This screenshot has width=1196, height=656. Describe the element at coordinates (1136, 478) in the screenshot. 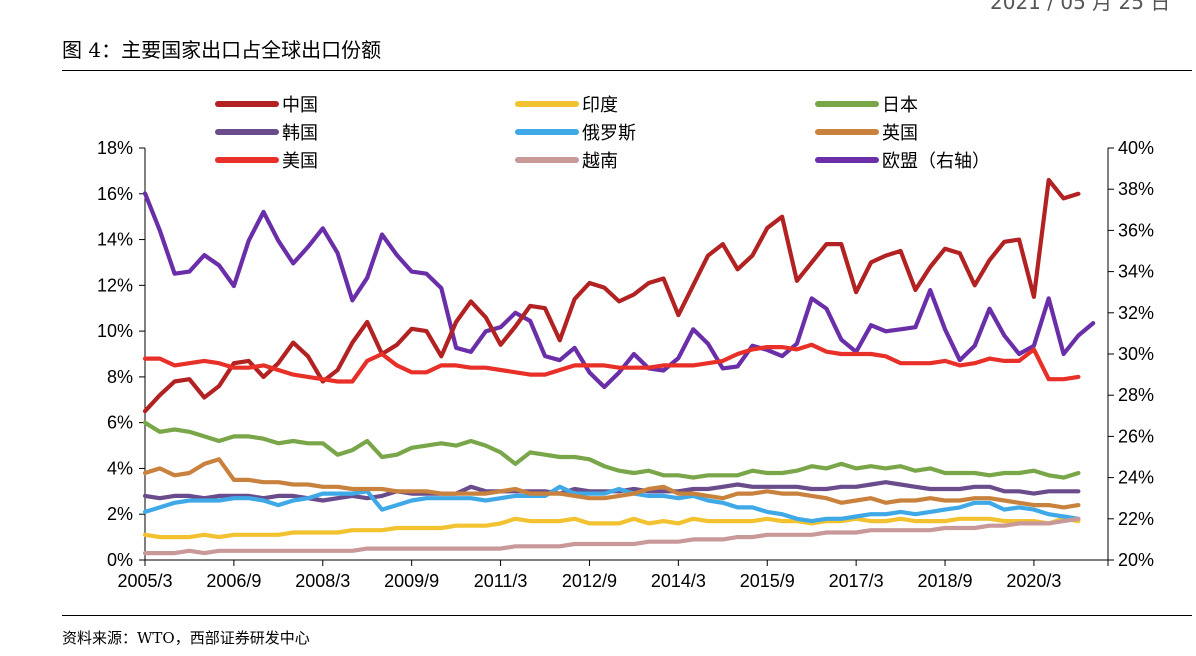

I see `right-tick-label: 24%` at that location.